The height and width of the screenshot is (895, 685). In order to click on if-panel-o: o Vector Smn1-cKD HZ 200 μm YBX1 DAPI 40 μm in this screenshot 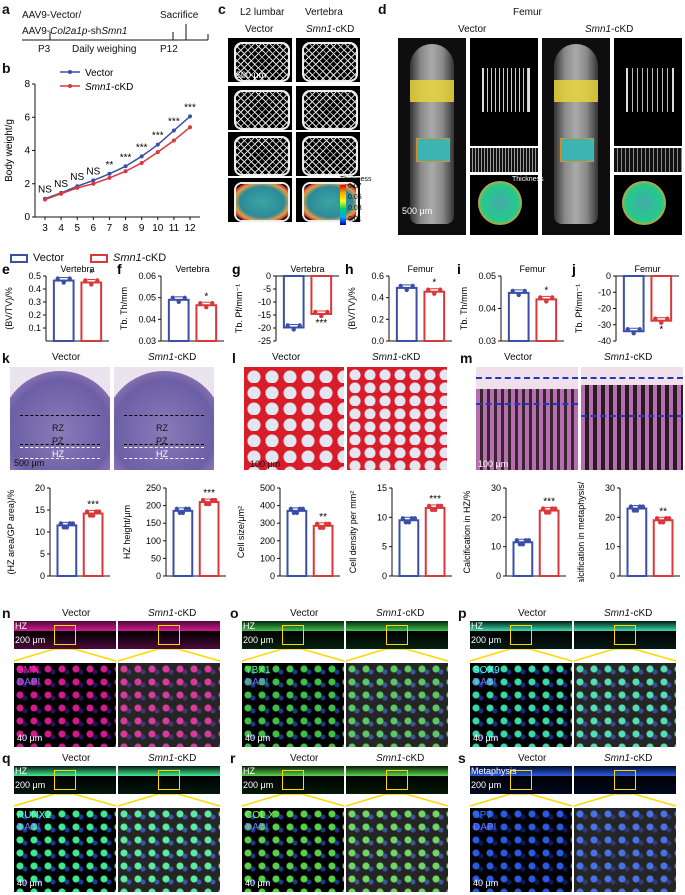, I will do `click(342, 677)`.